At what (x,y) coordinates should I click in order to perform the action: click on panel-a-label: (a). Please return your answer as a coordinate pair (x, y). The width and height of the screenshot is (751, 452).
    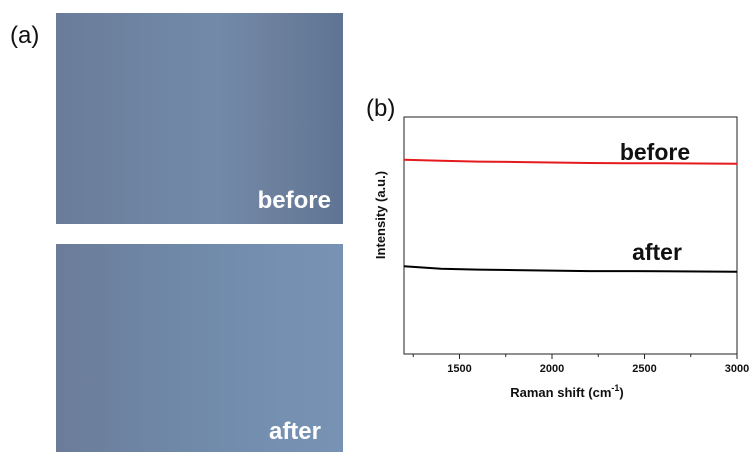
    Looking at the image, I should click on (25, 35).